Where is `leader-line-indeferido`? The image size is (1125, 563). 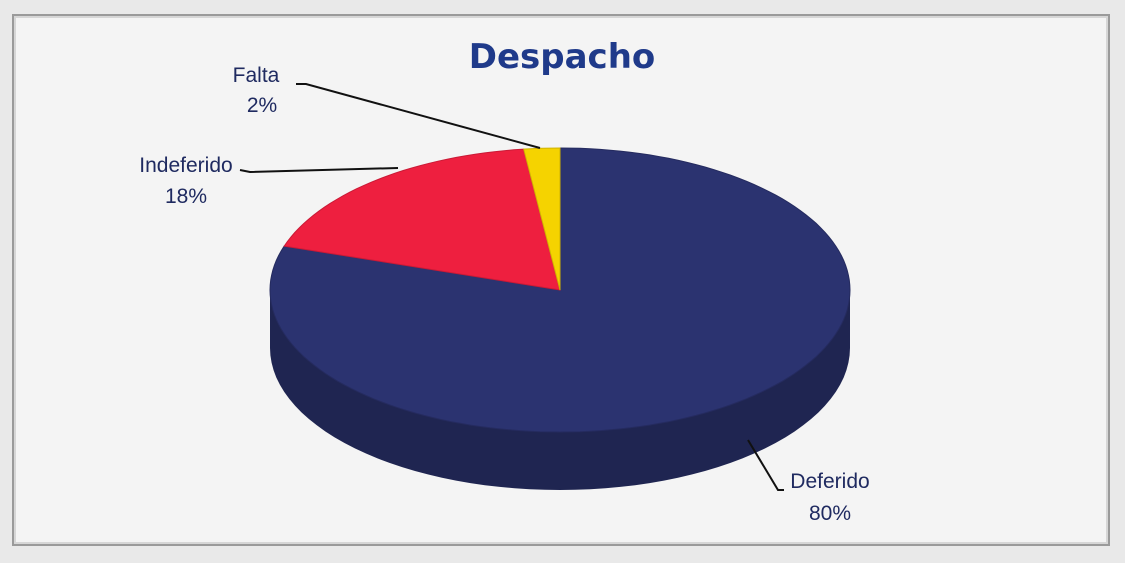
leader-line-indeferido is located at coordinates (319, 170).